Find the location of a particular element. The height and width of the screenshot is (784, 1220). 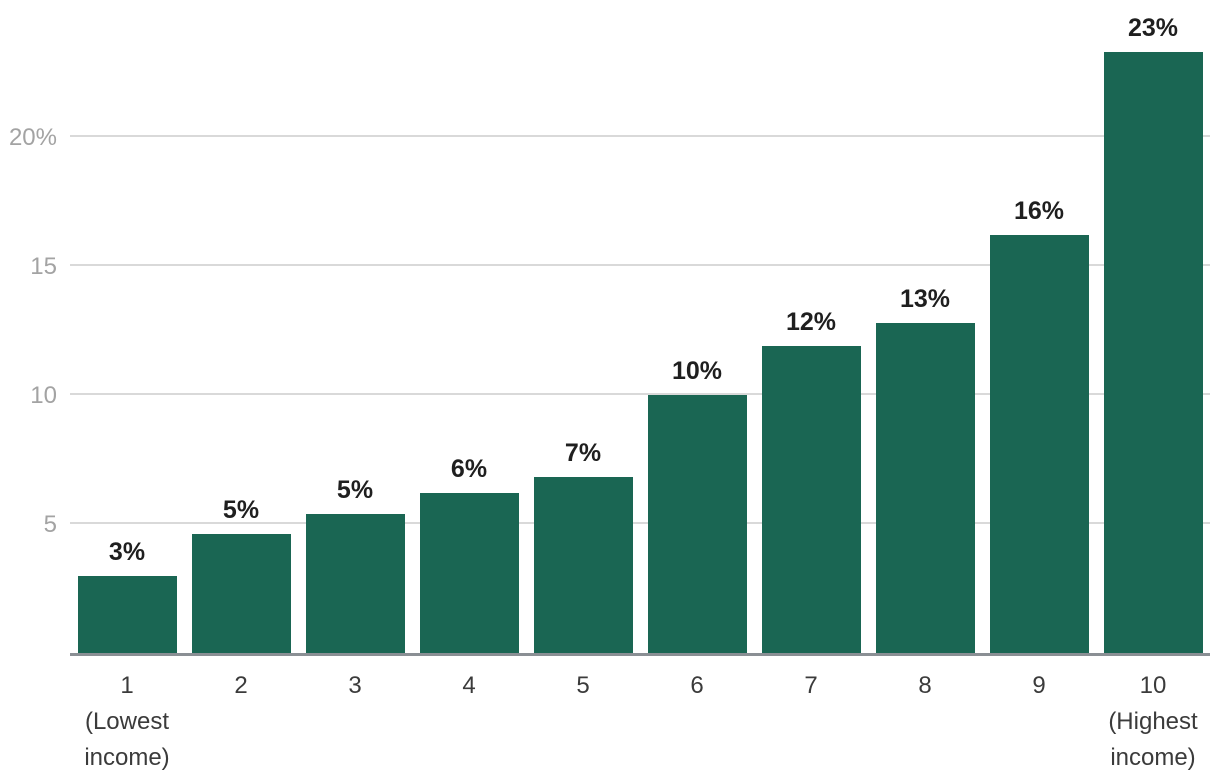

x-tick-label-10: 10 (Highest income) is located at coordinates (1153, 716).